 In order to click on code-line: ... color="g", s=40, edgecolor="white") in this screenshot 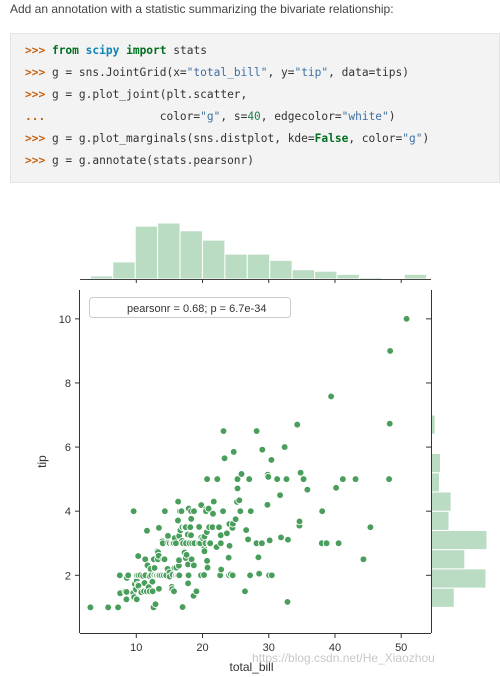, I will do `click(210, 116)`.